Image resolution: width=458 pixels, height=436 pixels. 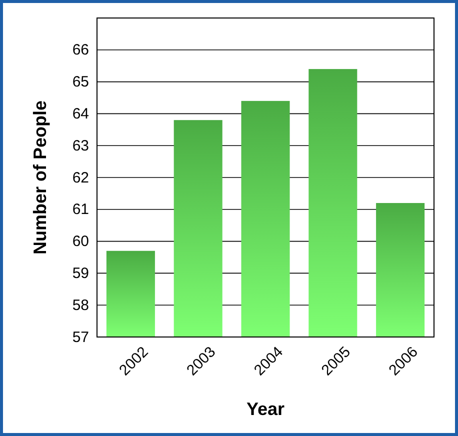 I want to click on y-tick-label: 66, so click(x=80, y=50).